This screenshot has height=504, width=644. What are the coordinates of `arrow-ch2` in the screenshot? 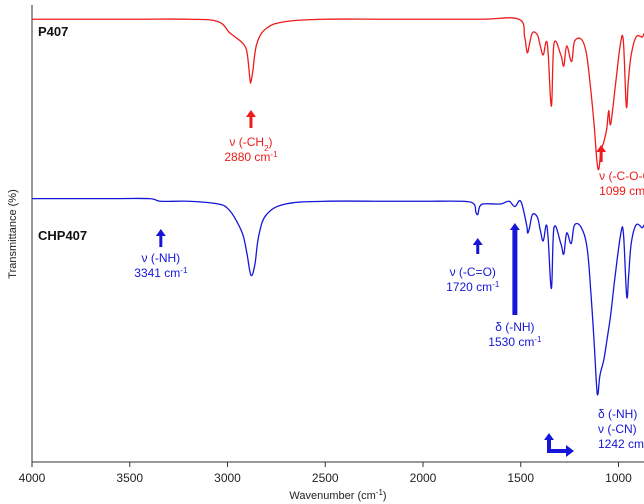 It's located at (250, 119).